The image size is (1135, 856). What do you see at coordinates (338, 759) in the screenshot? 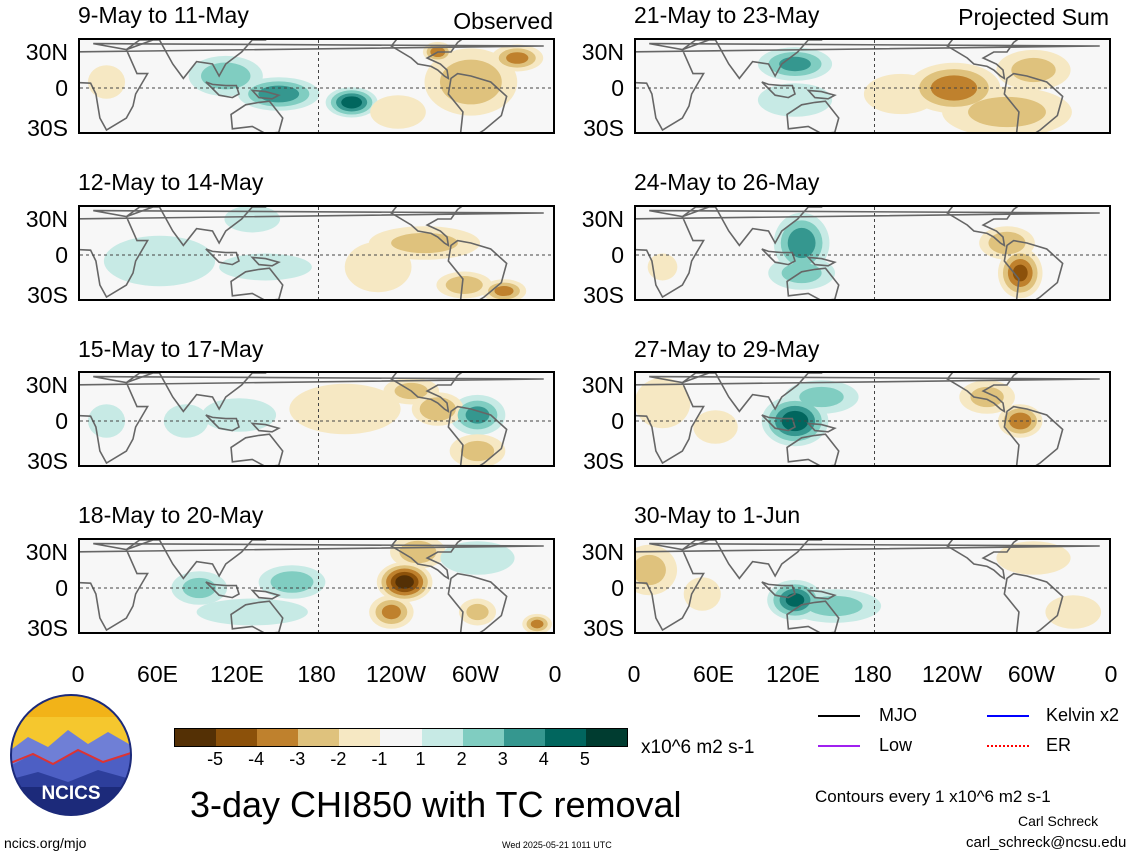
I see `colorbar-tick-label: -2` at bounding box center [338, 759].